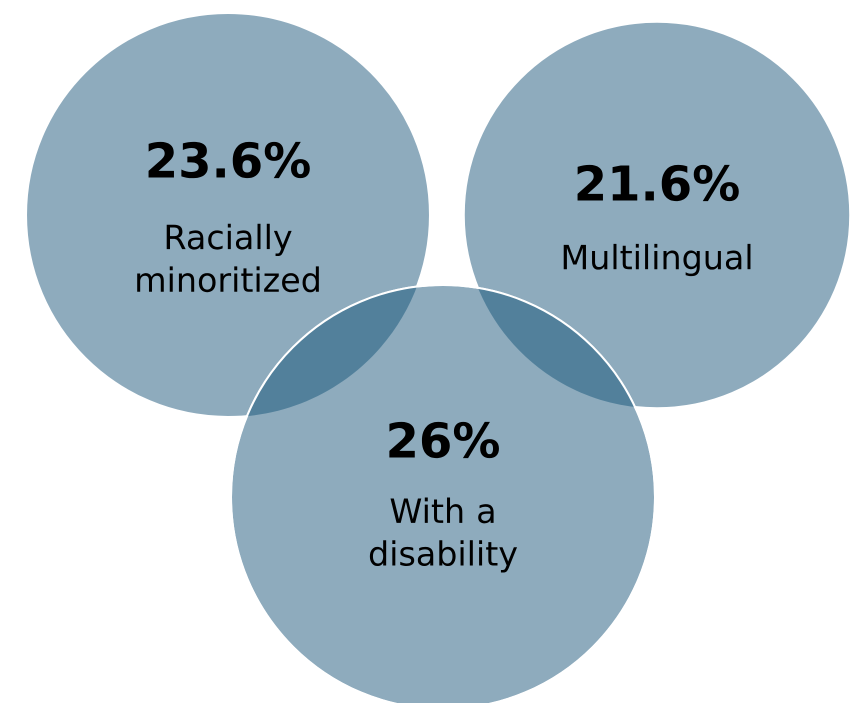  I want to click on data-label: 23.6%, so click(229, 160).